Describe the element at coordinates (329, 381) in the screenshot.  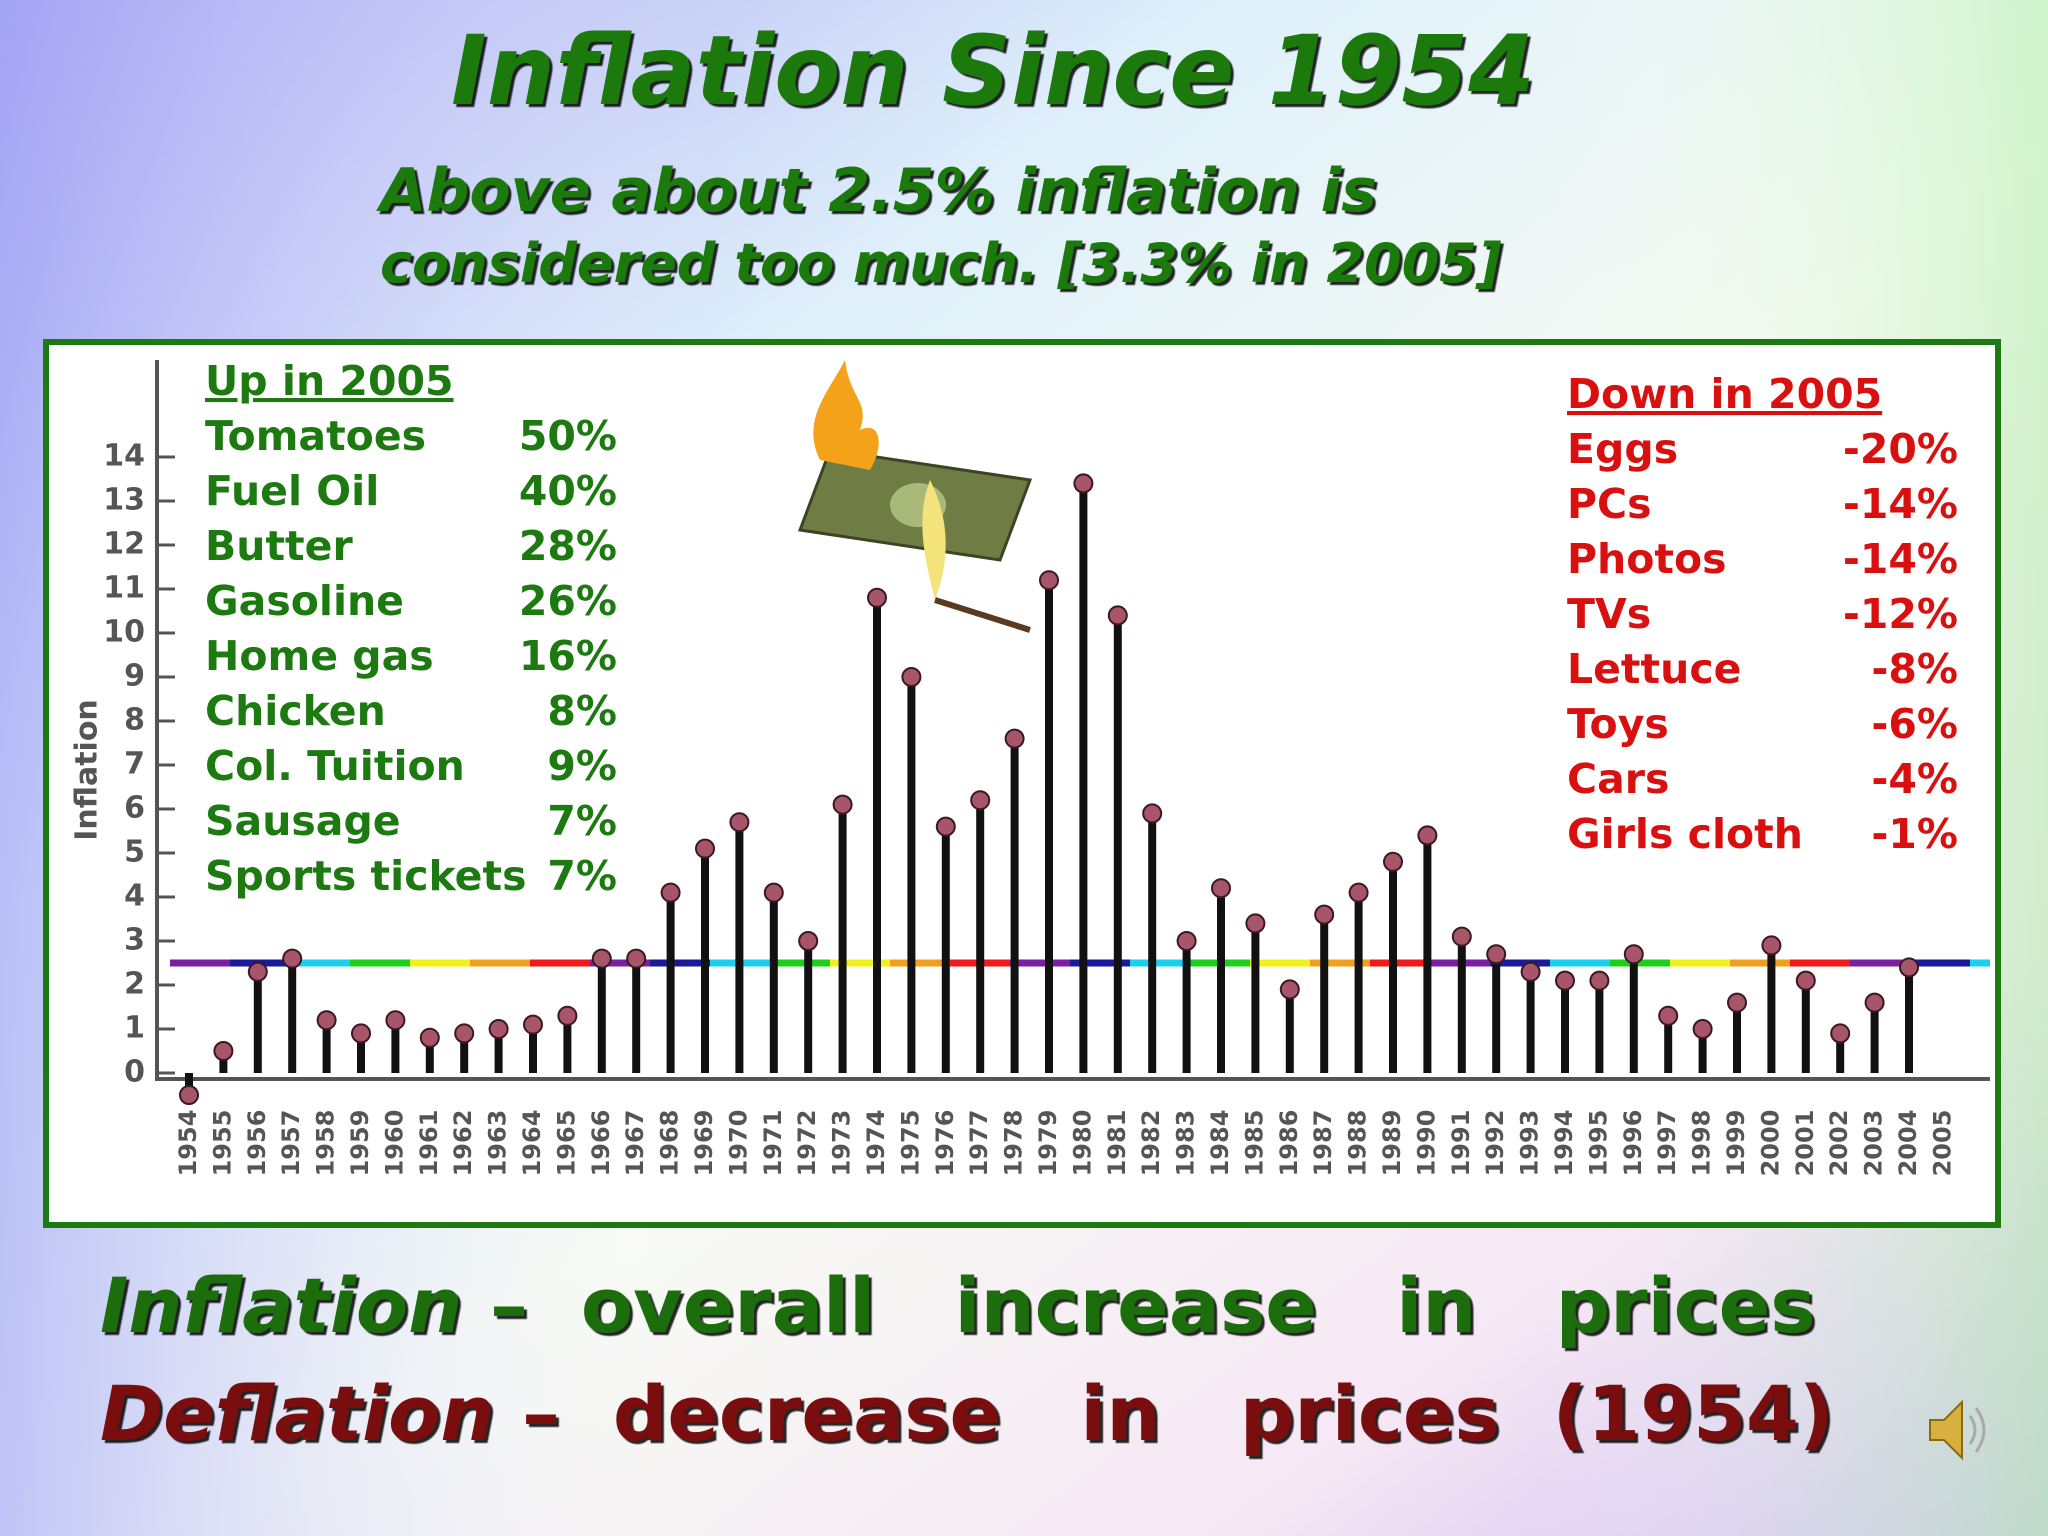
I see `annotation-title: Up in 2005` at that location.